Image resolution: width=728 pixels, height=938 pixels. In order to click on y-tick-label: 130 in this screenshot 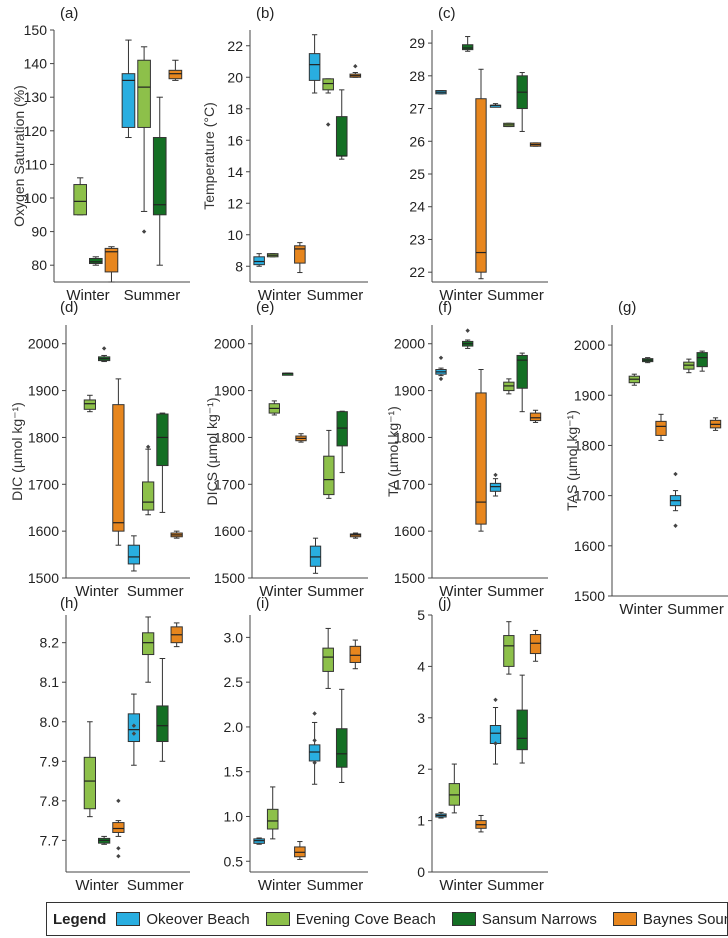, I will do `click(36, 97)`.